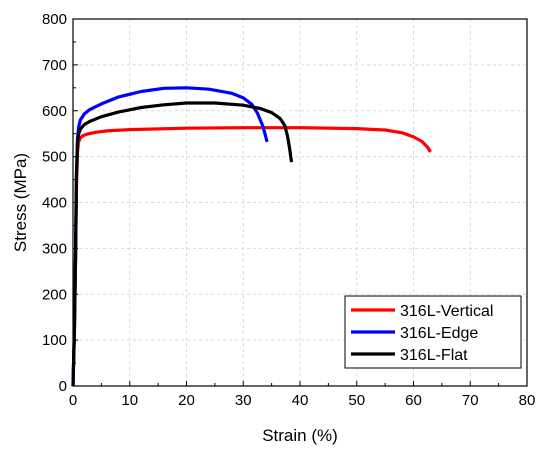  What do you see at coordinates (470, 400) in the screenshot?
I see `x-tick-label: 70` at bounding box center [470, 400].